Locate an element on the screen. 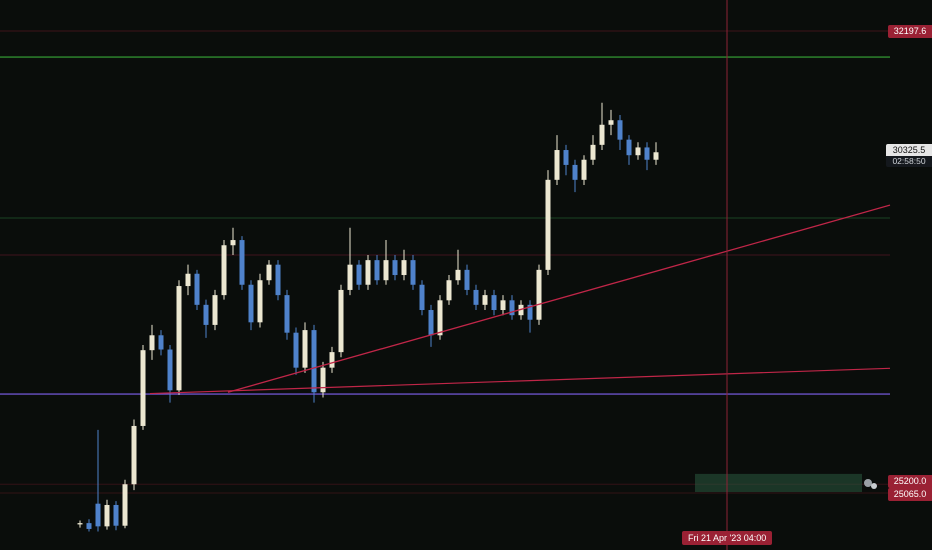 Image resolution: width=932 pixels, height=550 pixels. zone-icon-dot is located at coordinates (874, 486).